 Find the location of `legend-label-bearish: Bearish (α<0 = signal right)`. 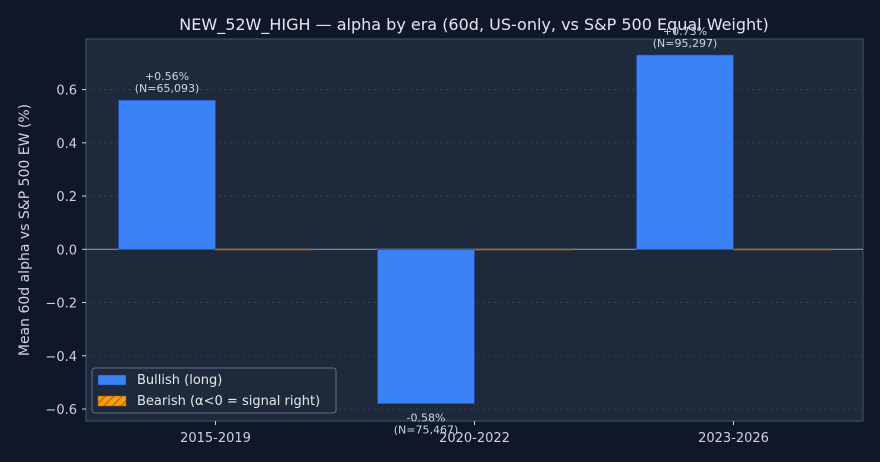

legend-label-bearish: Bearish (α<0 = signal right) is located at coordinates (228, 401).